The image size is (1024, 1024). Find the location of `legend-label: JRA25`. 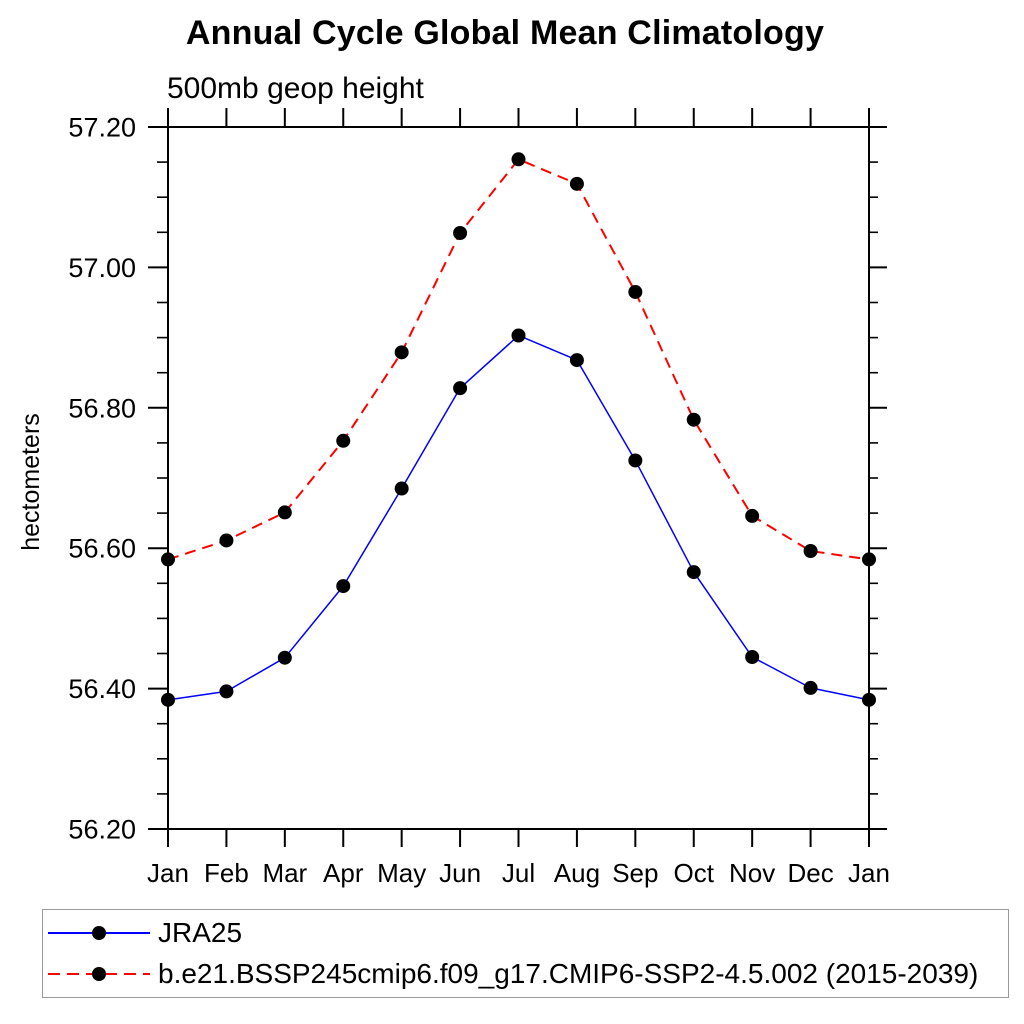

legend-label: JRA25 is located at coordinates (200, 932).